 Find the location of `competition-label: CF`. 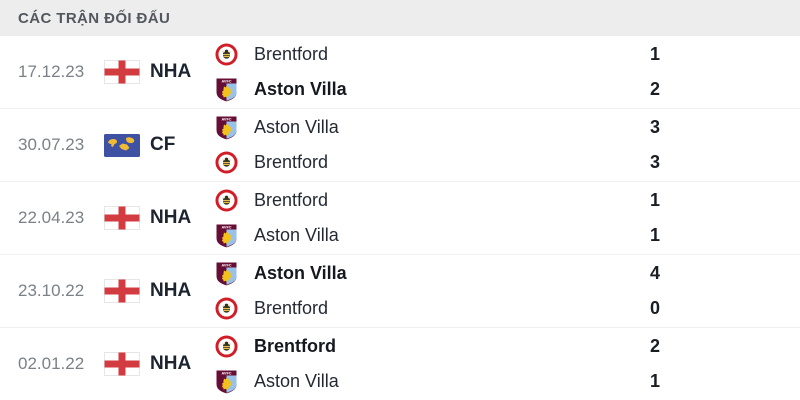

competition-label: CF is located at coordinates (163, 144).